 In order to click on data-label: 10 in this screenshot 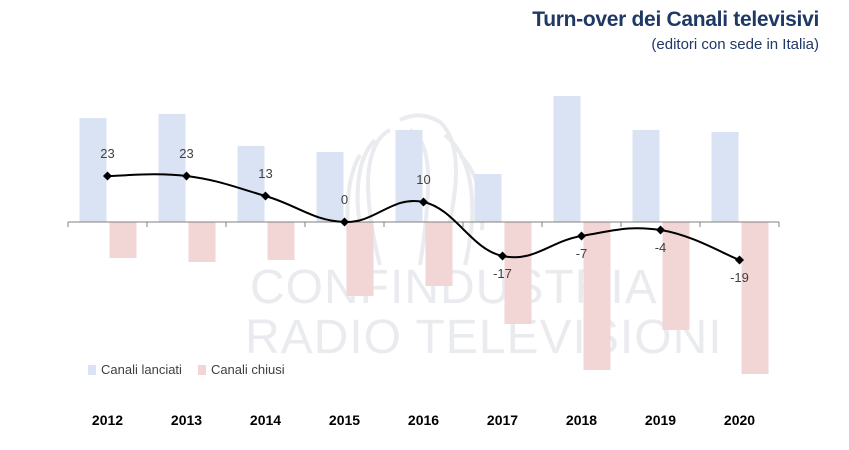, I will do `click(423, 179)`.